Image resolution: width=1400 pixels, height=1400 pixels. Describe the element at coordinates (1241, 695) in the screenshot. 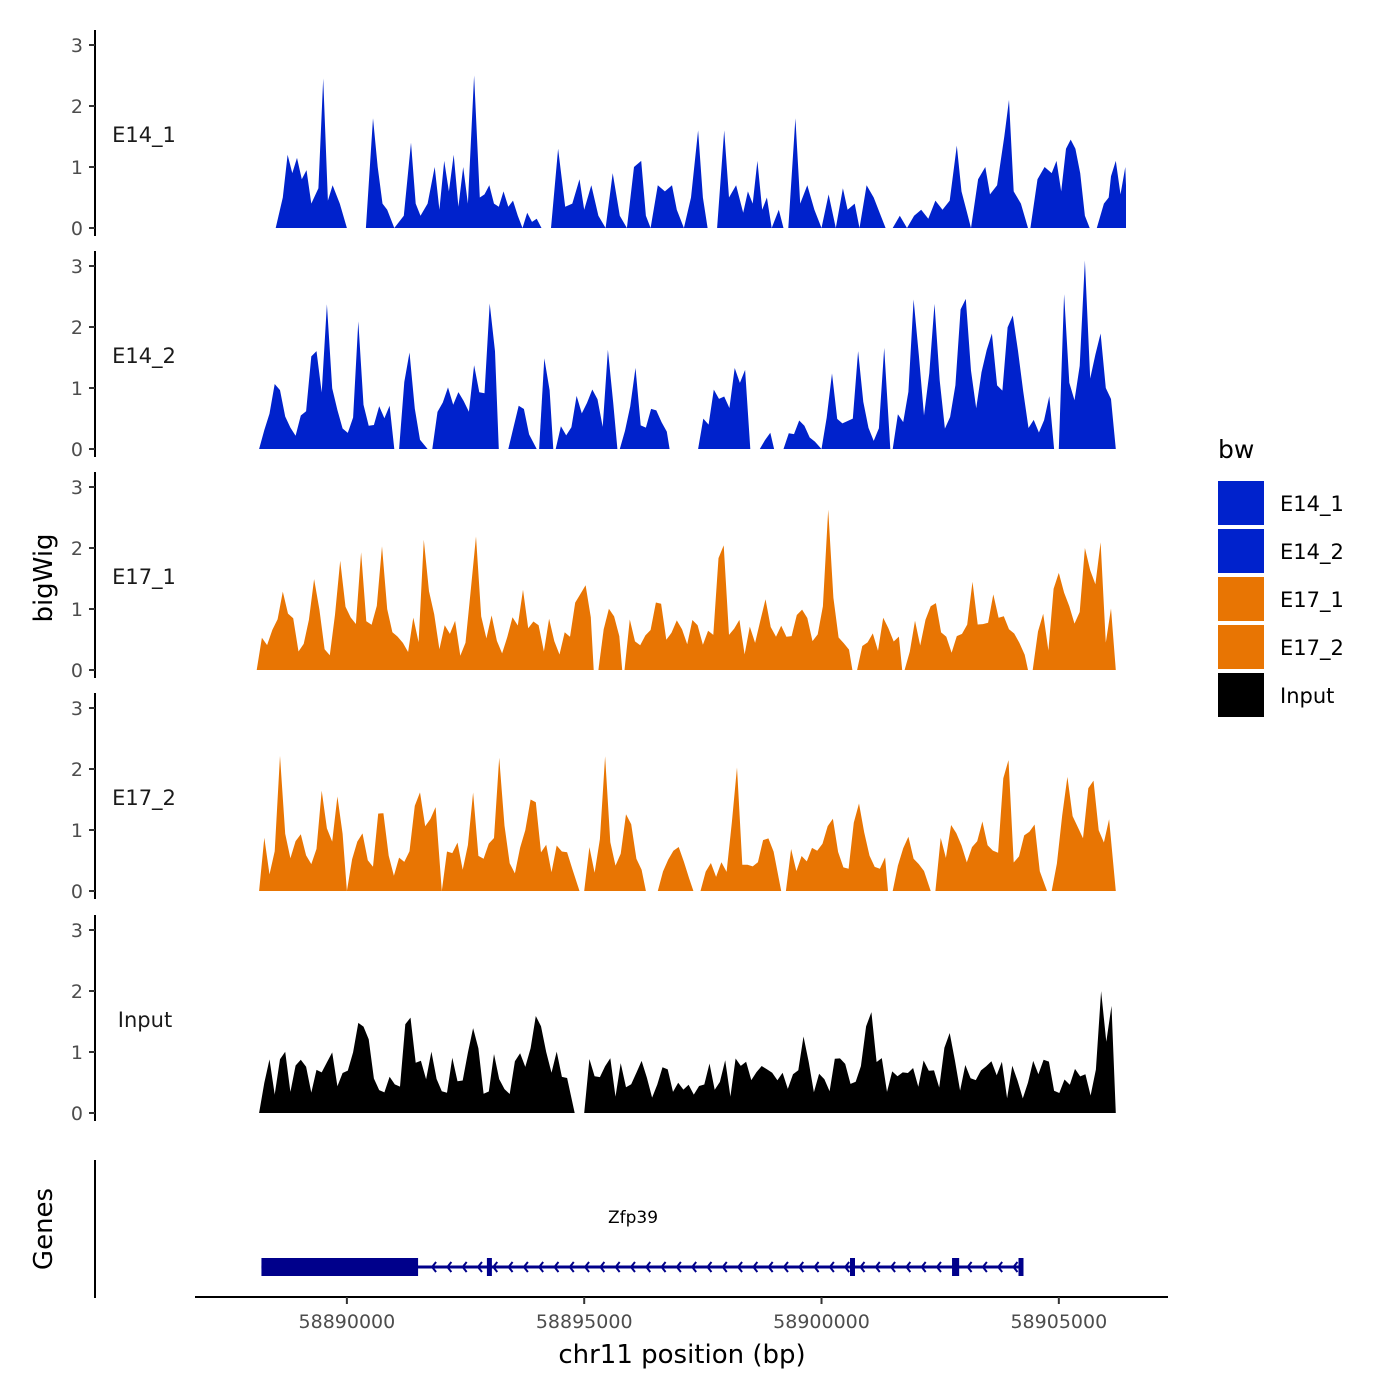

I see `legend-swatch-Input` at that location.